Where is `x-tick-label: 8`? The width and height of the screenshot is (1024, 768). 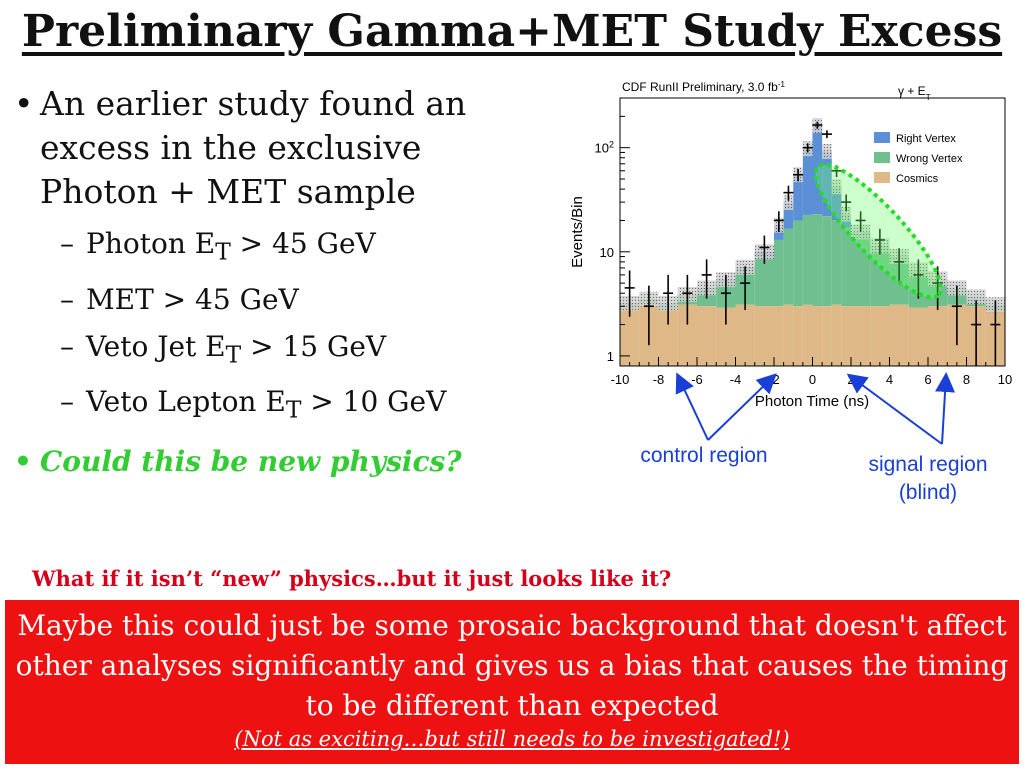 x-tick-label: 8 is located at coordinates (966, 379).